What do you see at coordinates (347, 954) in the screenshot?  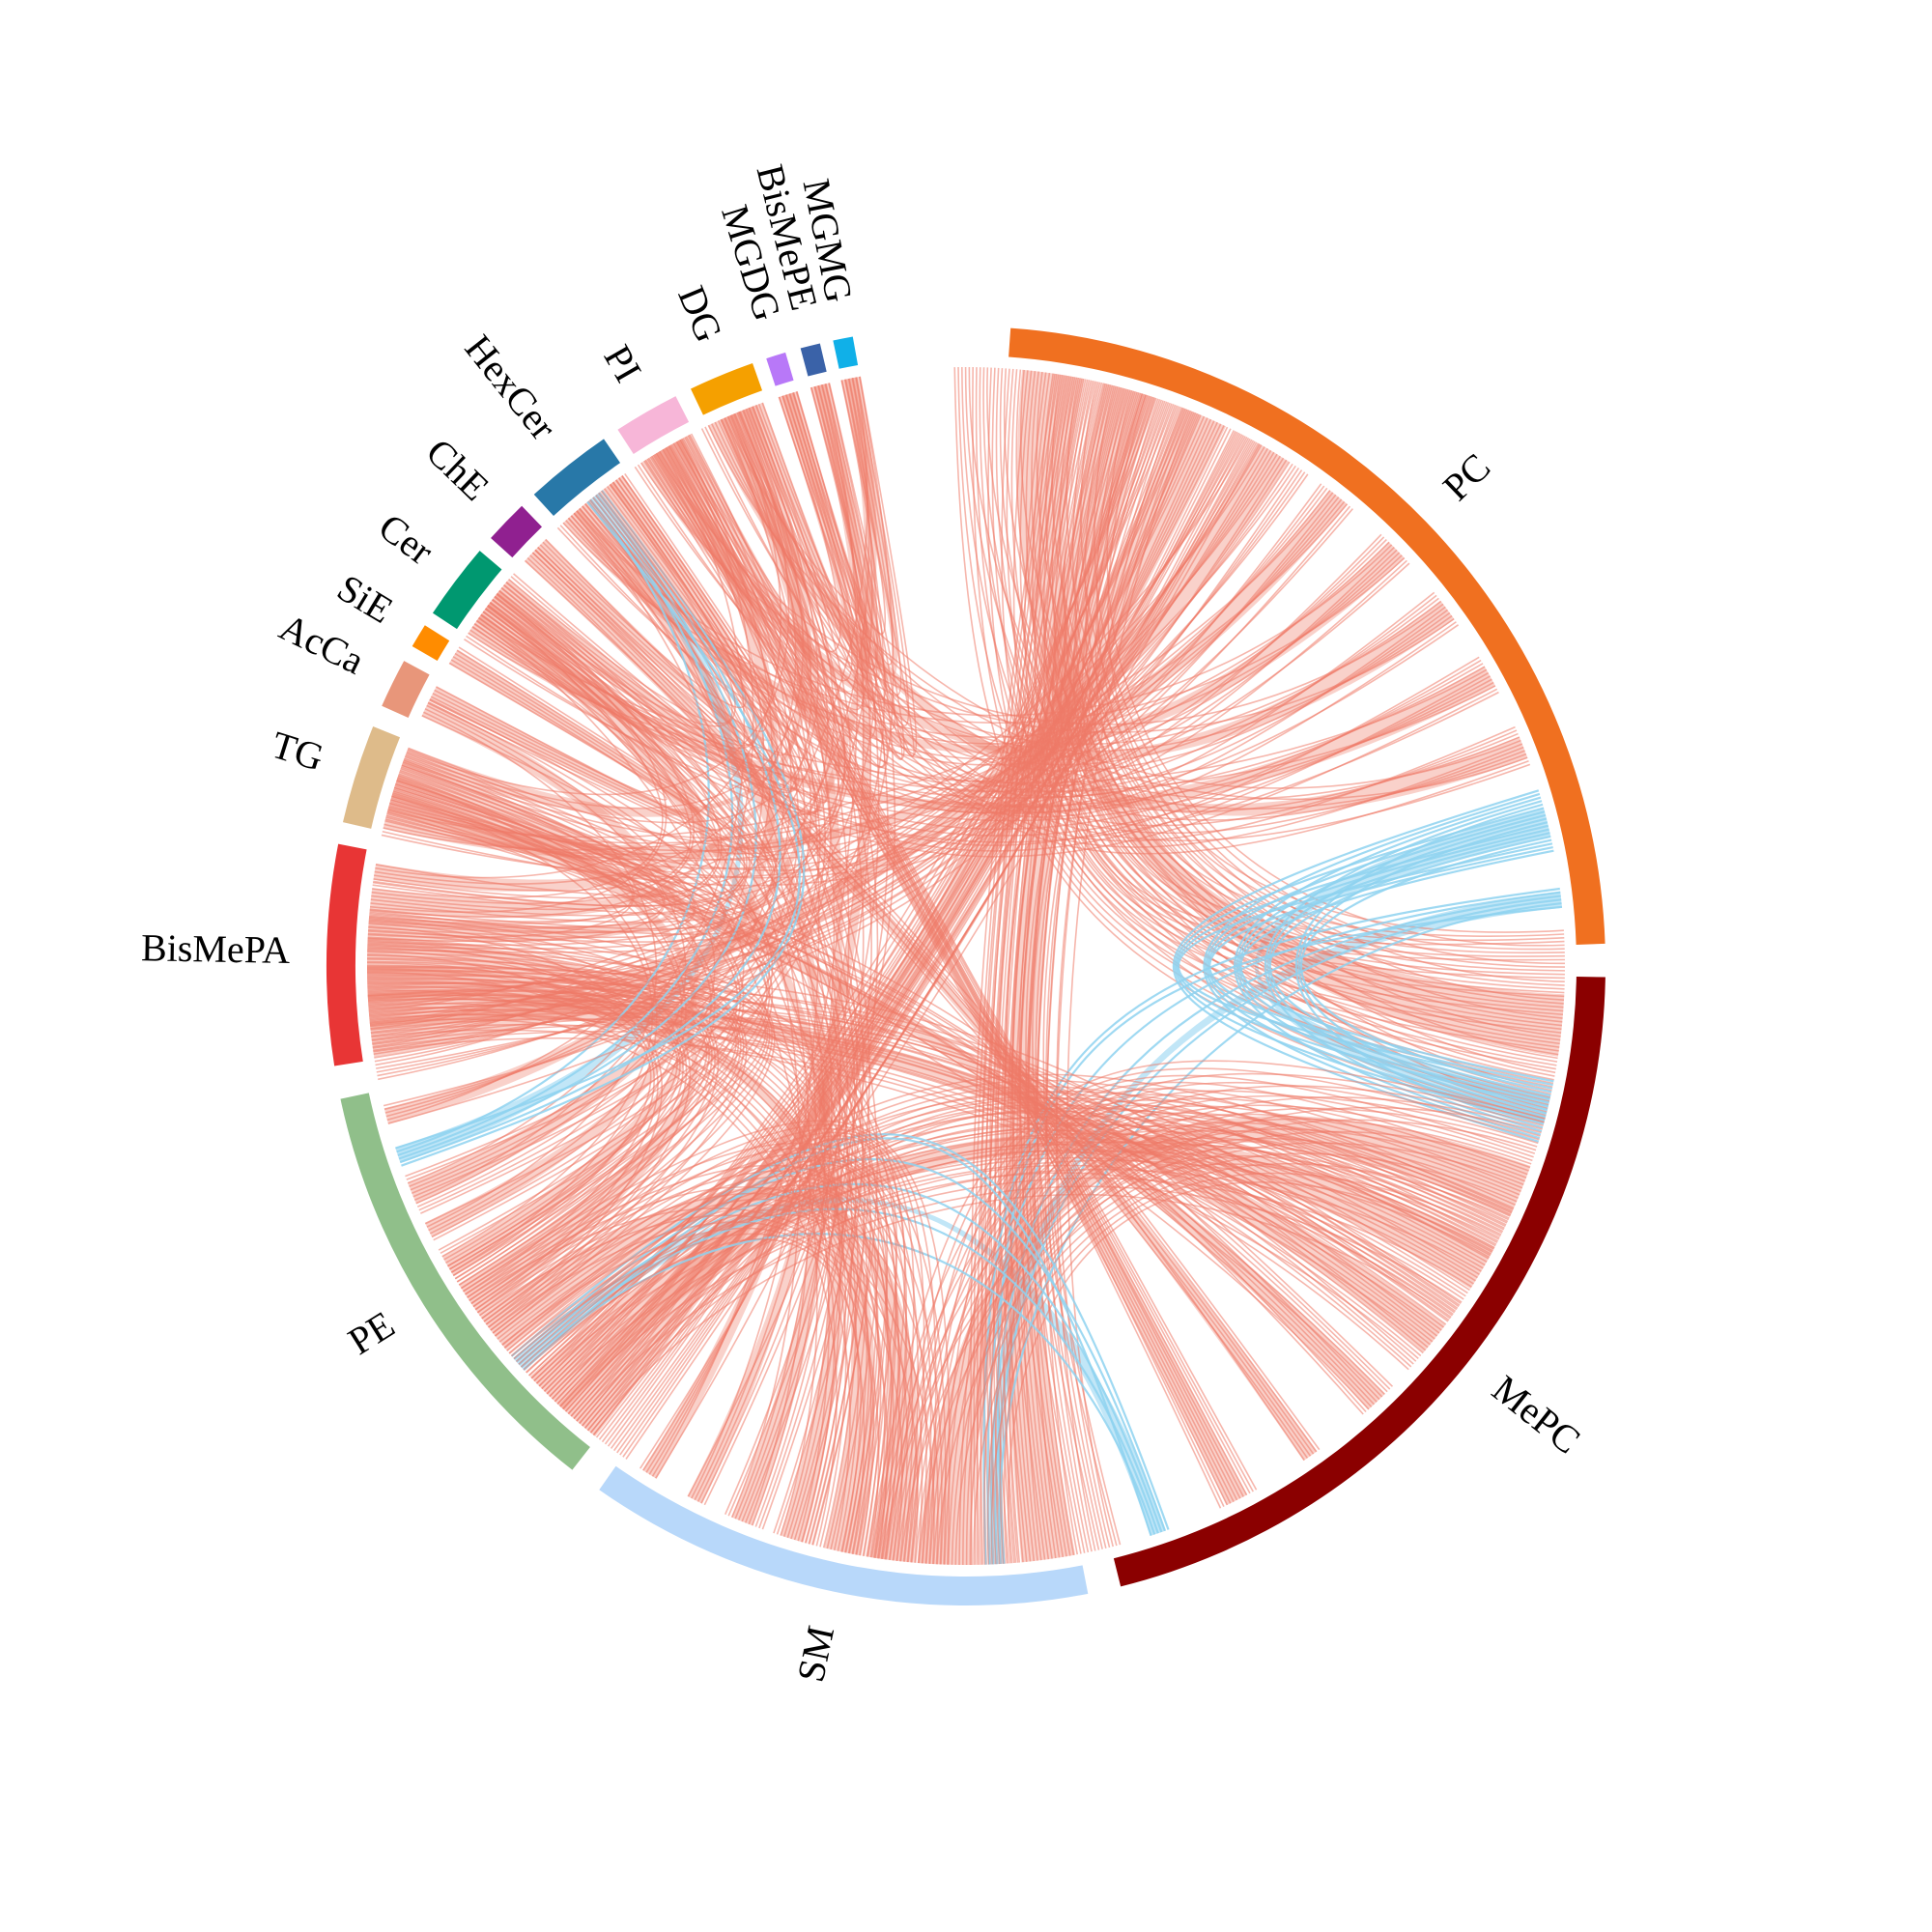 I see `sector-bismepa` at bounding box center [347, 954].